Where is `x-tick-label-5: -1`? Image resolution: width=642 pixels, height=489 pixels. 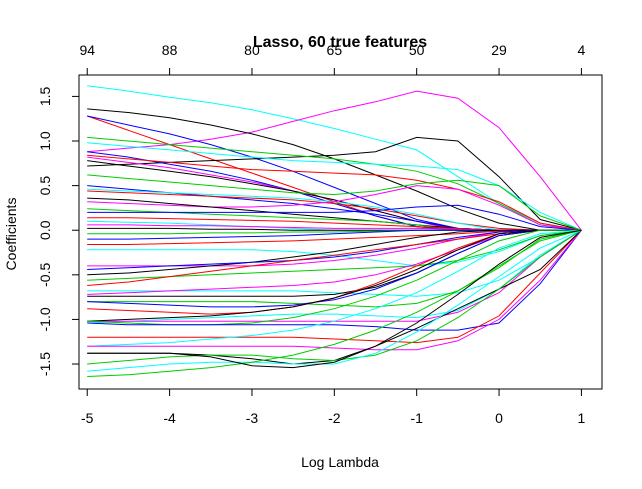
x-tick-label-5: -1 is located at coordinates (416, 418).